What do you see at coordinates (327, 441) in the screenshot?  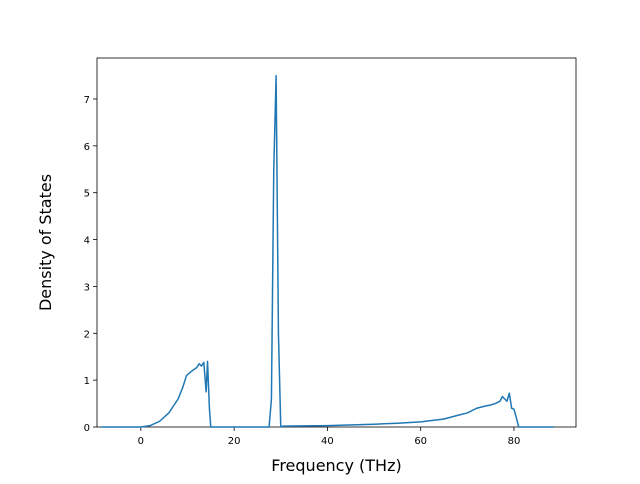 I see `x-tick-label: 40` at bounding box center [327, 441].